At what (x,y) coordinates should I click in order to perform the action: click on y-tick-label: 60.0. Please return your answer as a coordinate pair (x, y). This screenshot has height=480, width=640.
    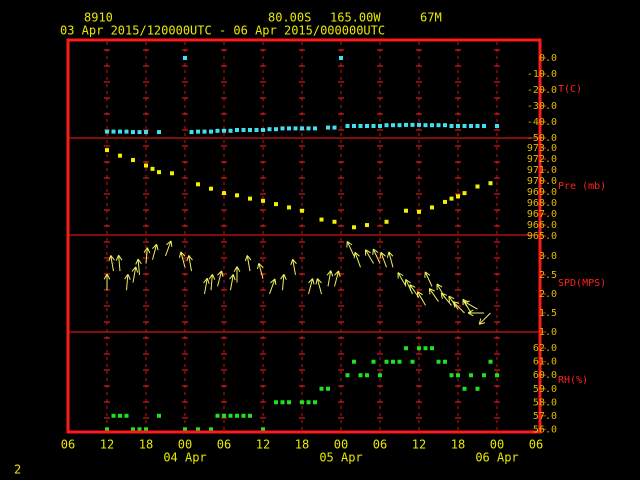
    Looking at the image, I should click on (545, 375).